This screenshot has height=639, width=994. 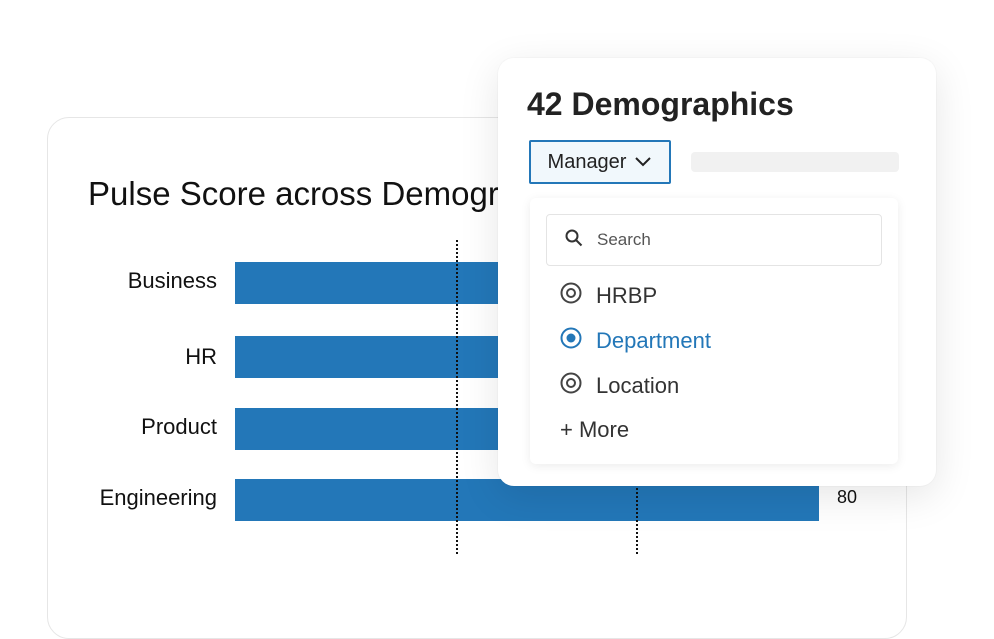 What do you see at coordinates (727, 240) in the screenshot?
I see `search-input` at bounding box center [727, 240].